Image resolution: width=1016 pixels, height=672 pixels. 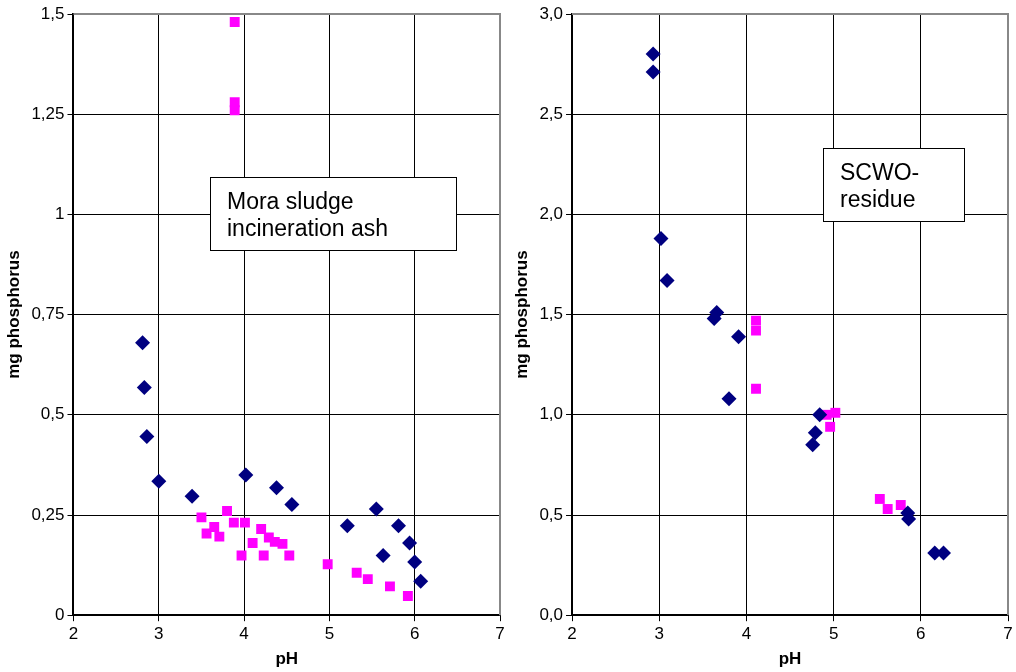 I want to click on y-tick-label: 0,75, so click(x=48, y=314).